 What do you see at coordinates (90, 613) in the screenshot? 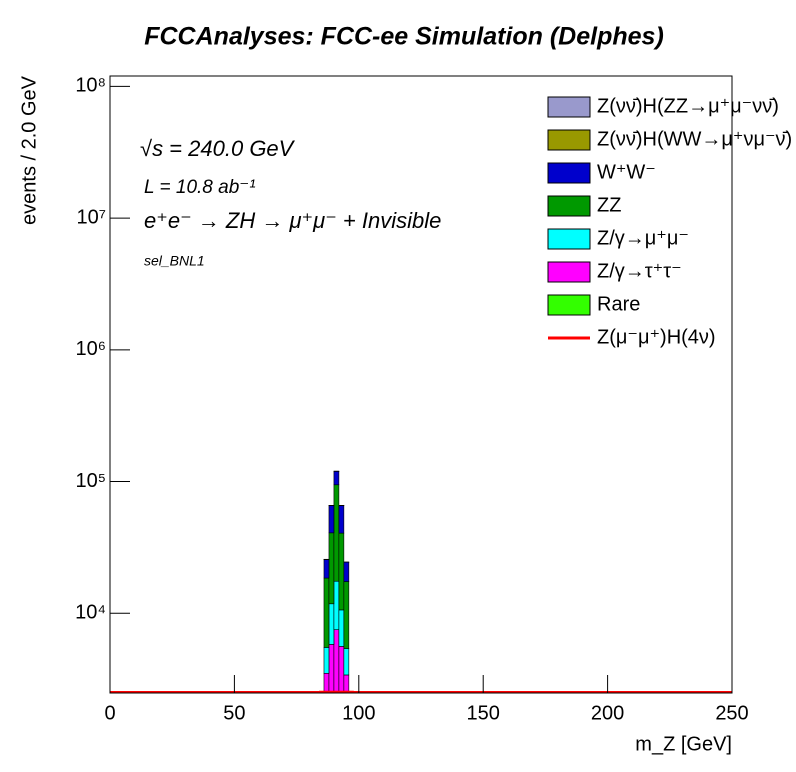
I see `y-tick-label: 10⁴` at bounding box center [90, 613].